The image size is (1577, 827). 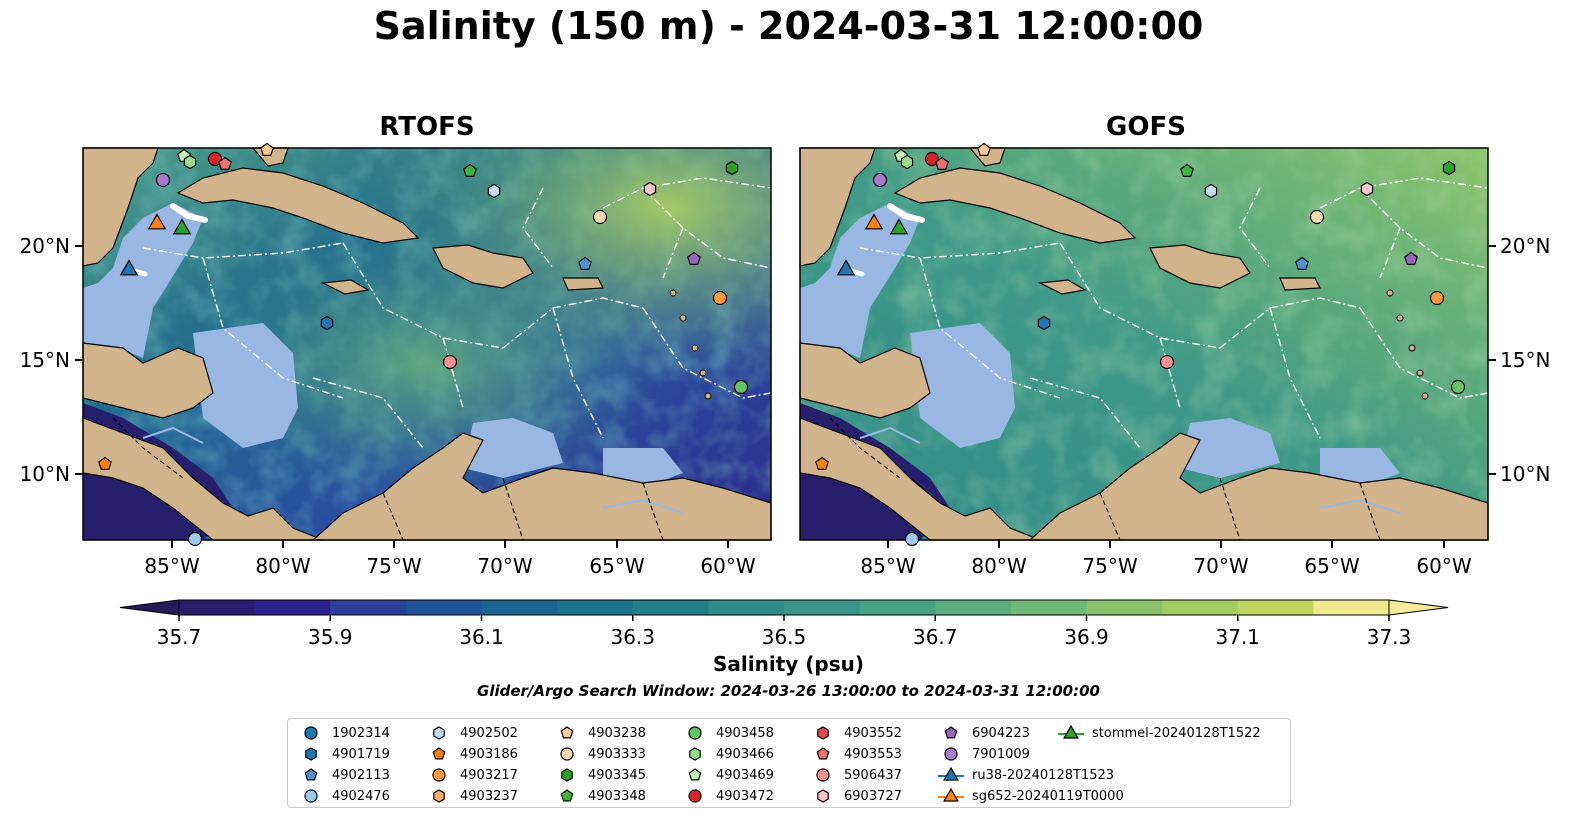 What do you see at coordinates (1220, 566) in the screenshot?
I see `gofs-x-tick-label: 70°W` at bounding box center [1220, 566].